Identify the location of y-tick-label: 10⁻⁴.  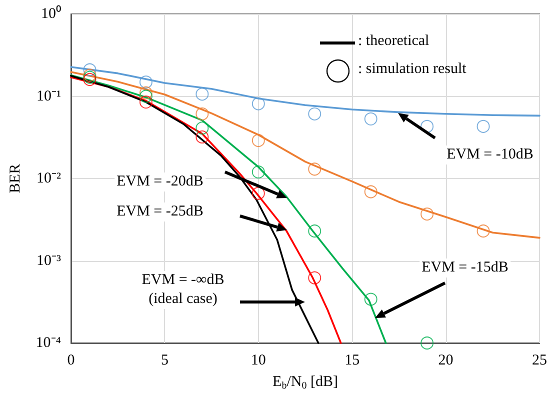
(48, 343).